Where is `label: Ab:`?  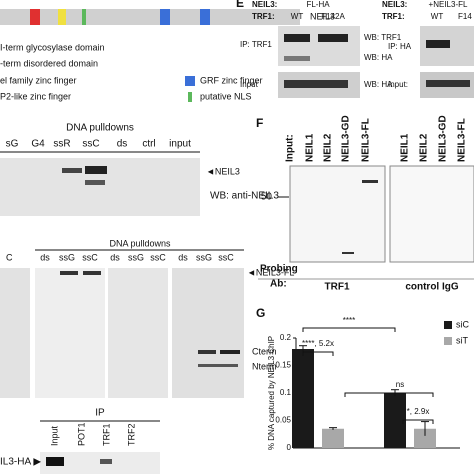
label: Ab: is located at coordinates (278, 284).